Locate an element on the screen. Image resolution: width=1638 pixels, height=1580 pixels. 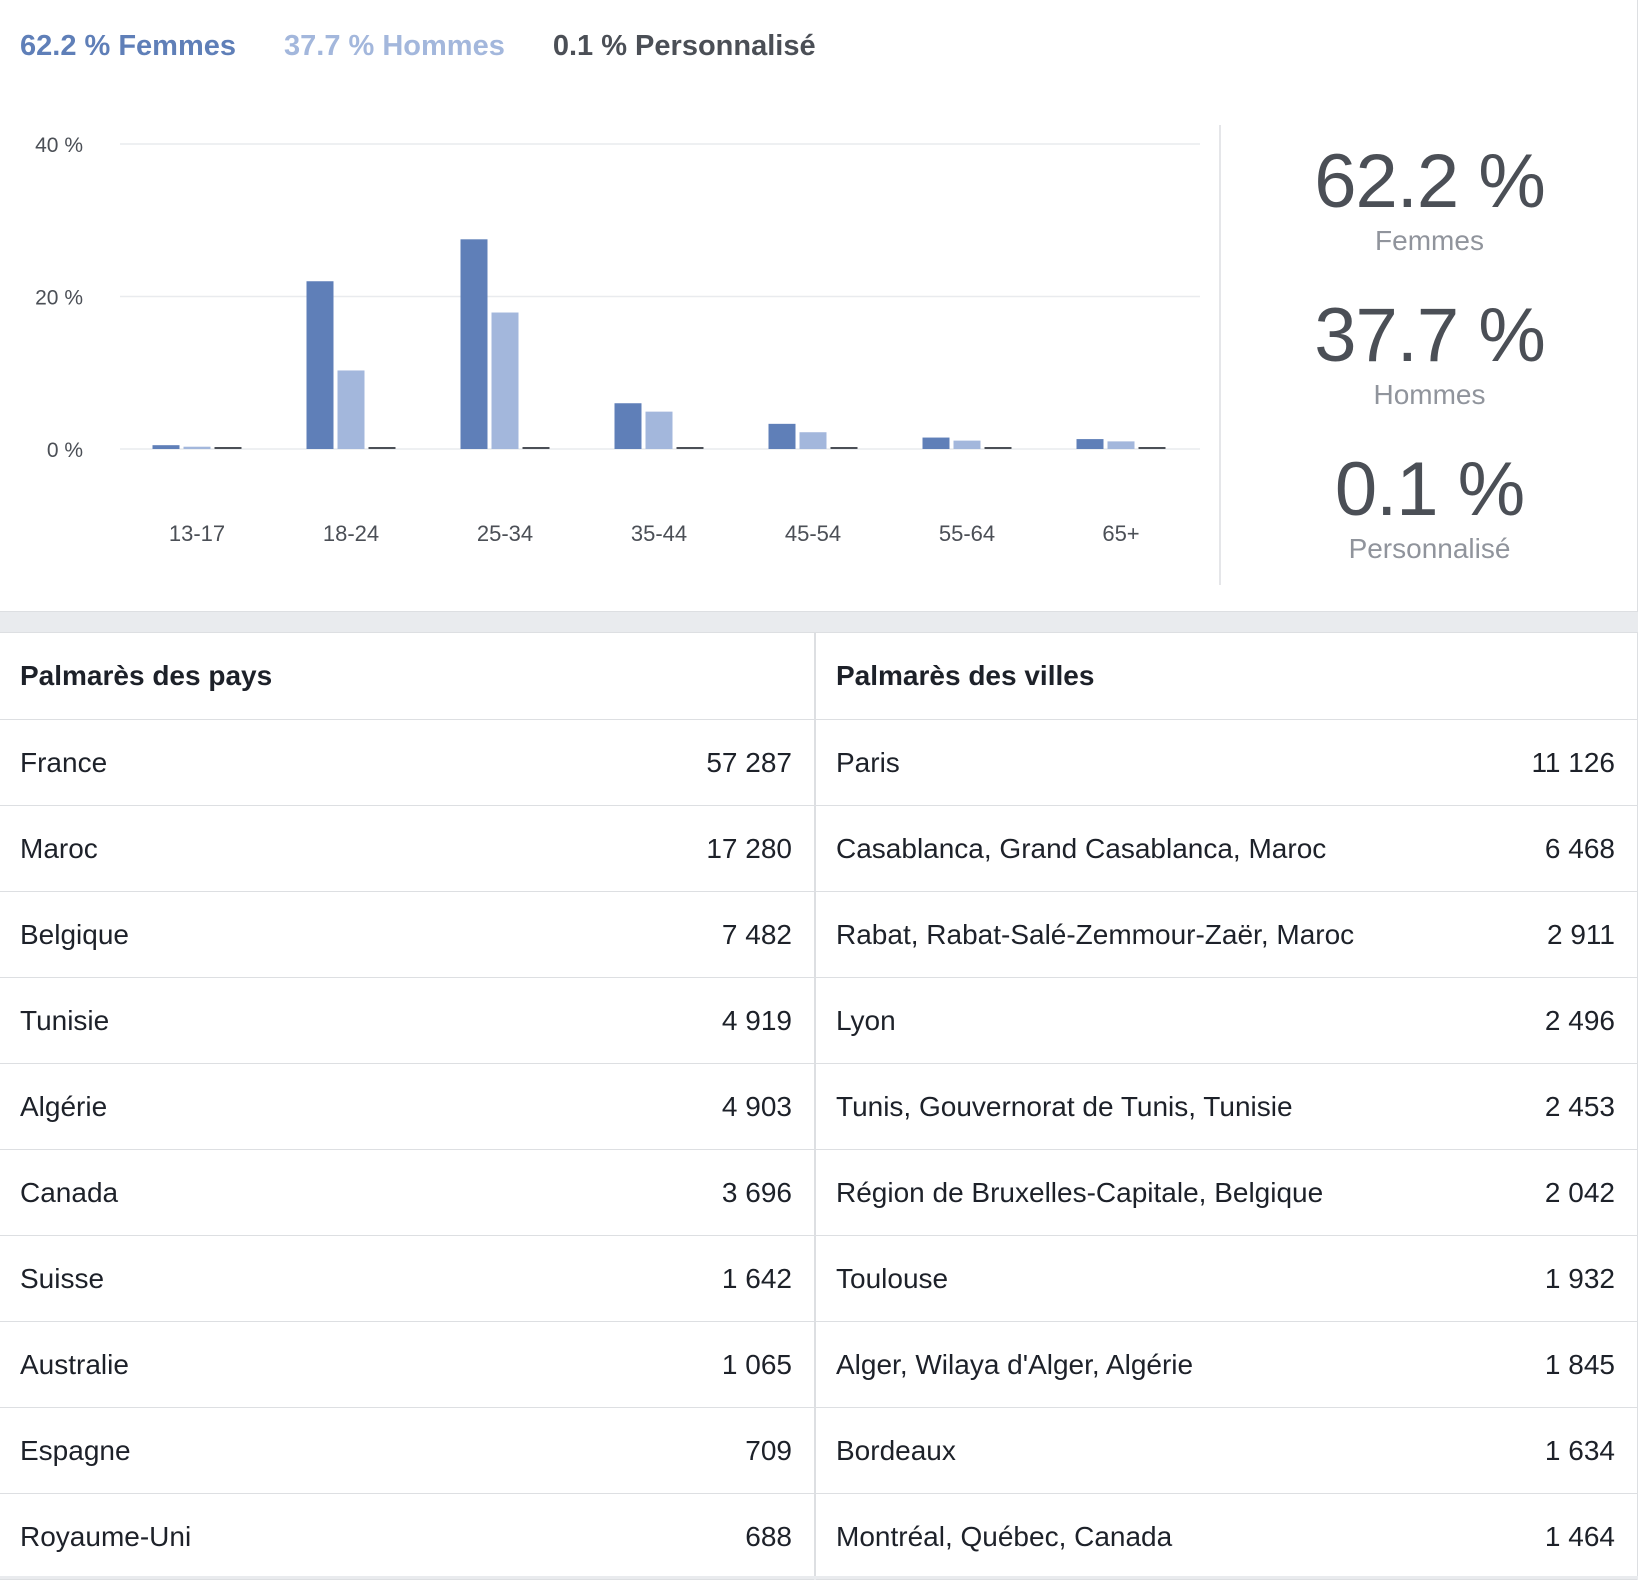
table-row: Canada 3 696 is located at coordinates (407, 1193).